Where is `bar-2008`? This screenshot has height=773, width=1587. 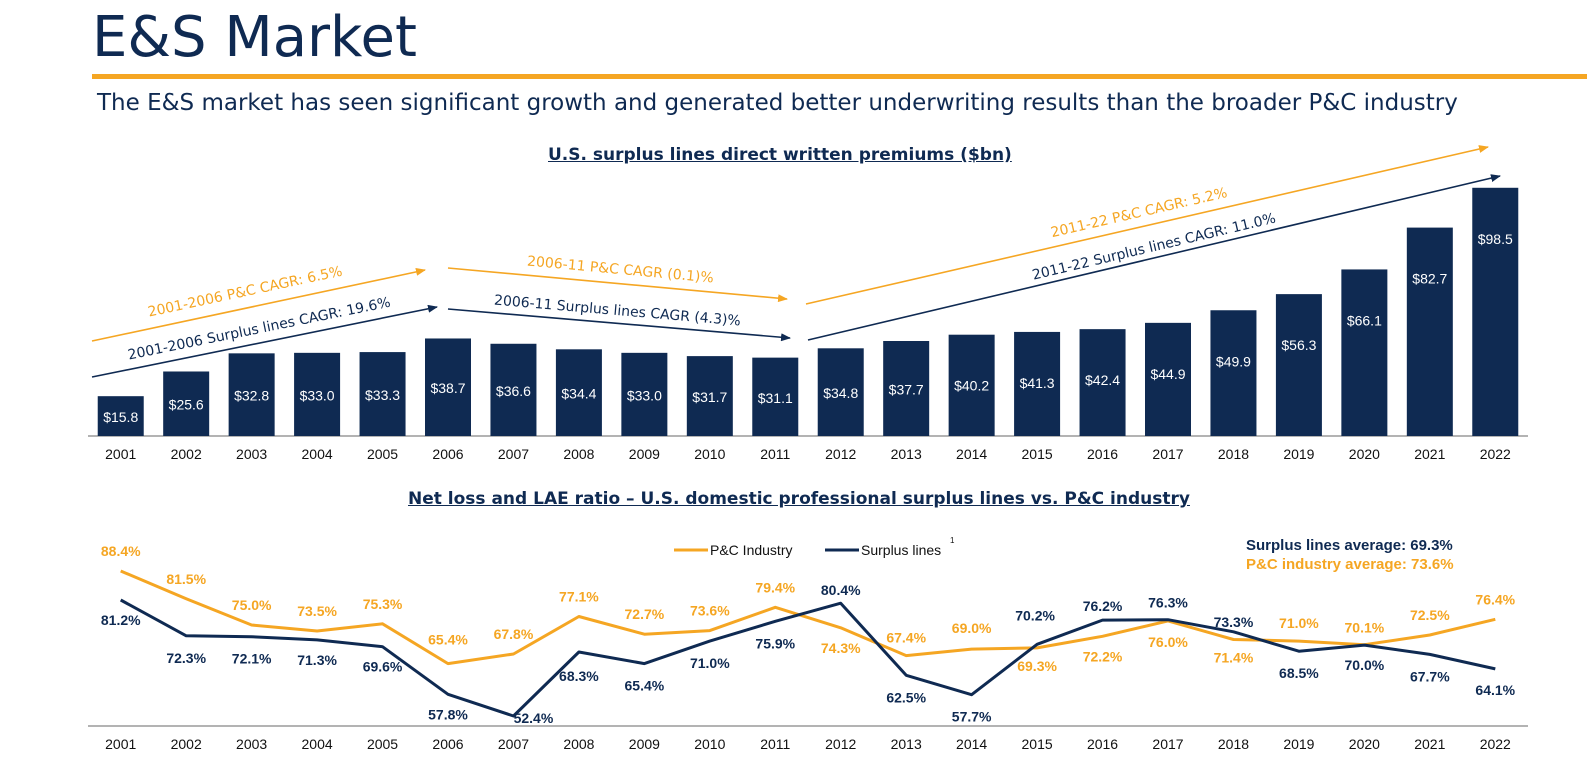 bar-2008 is located at coordinates (578, 392).